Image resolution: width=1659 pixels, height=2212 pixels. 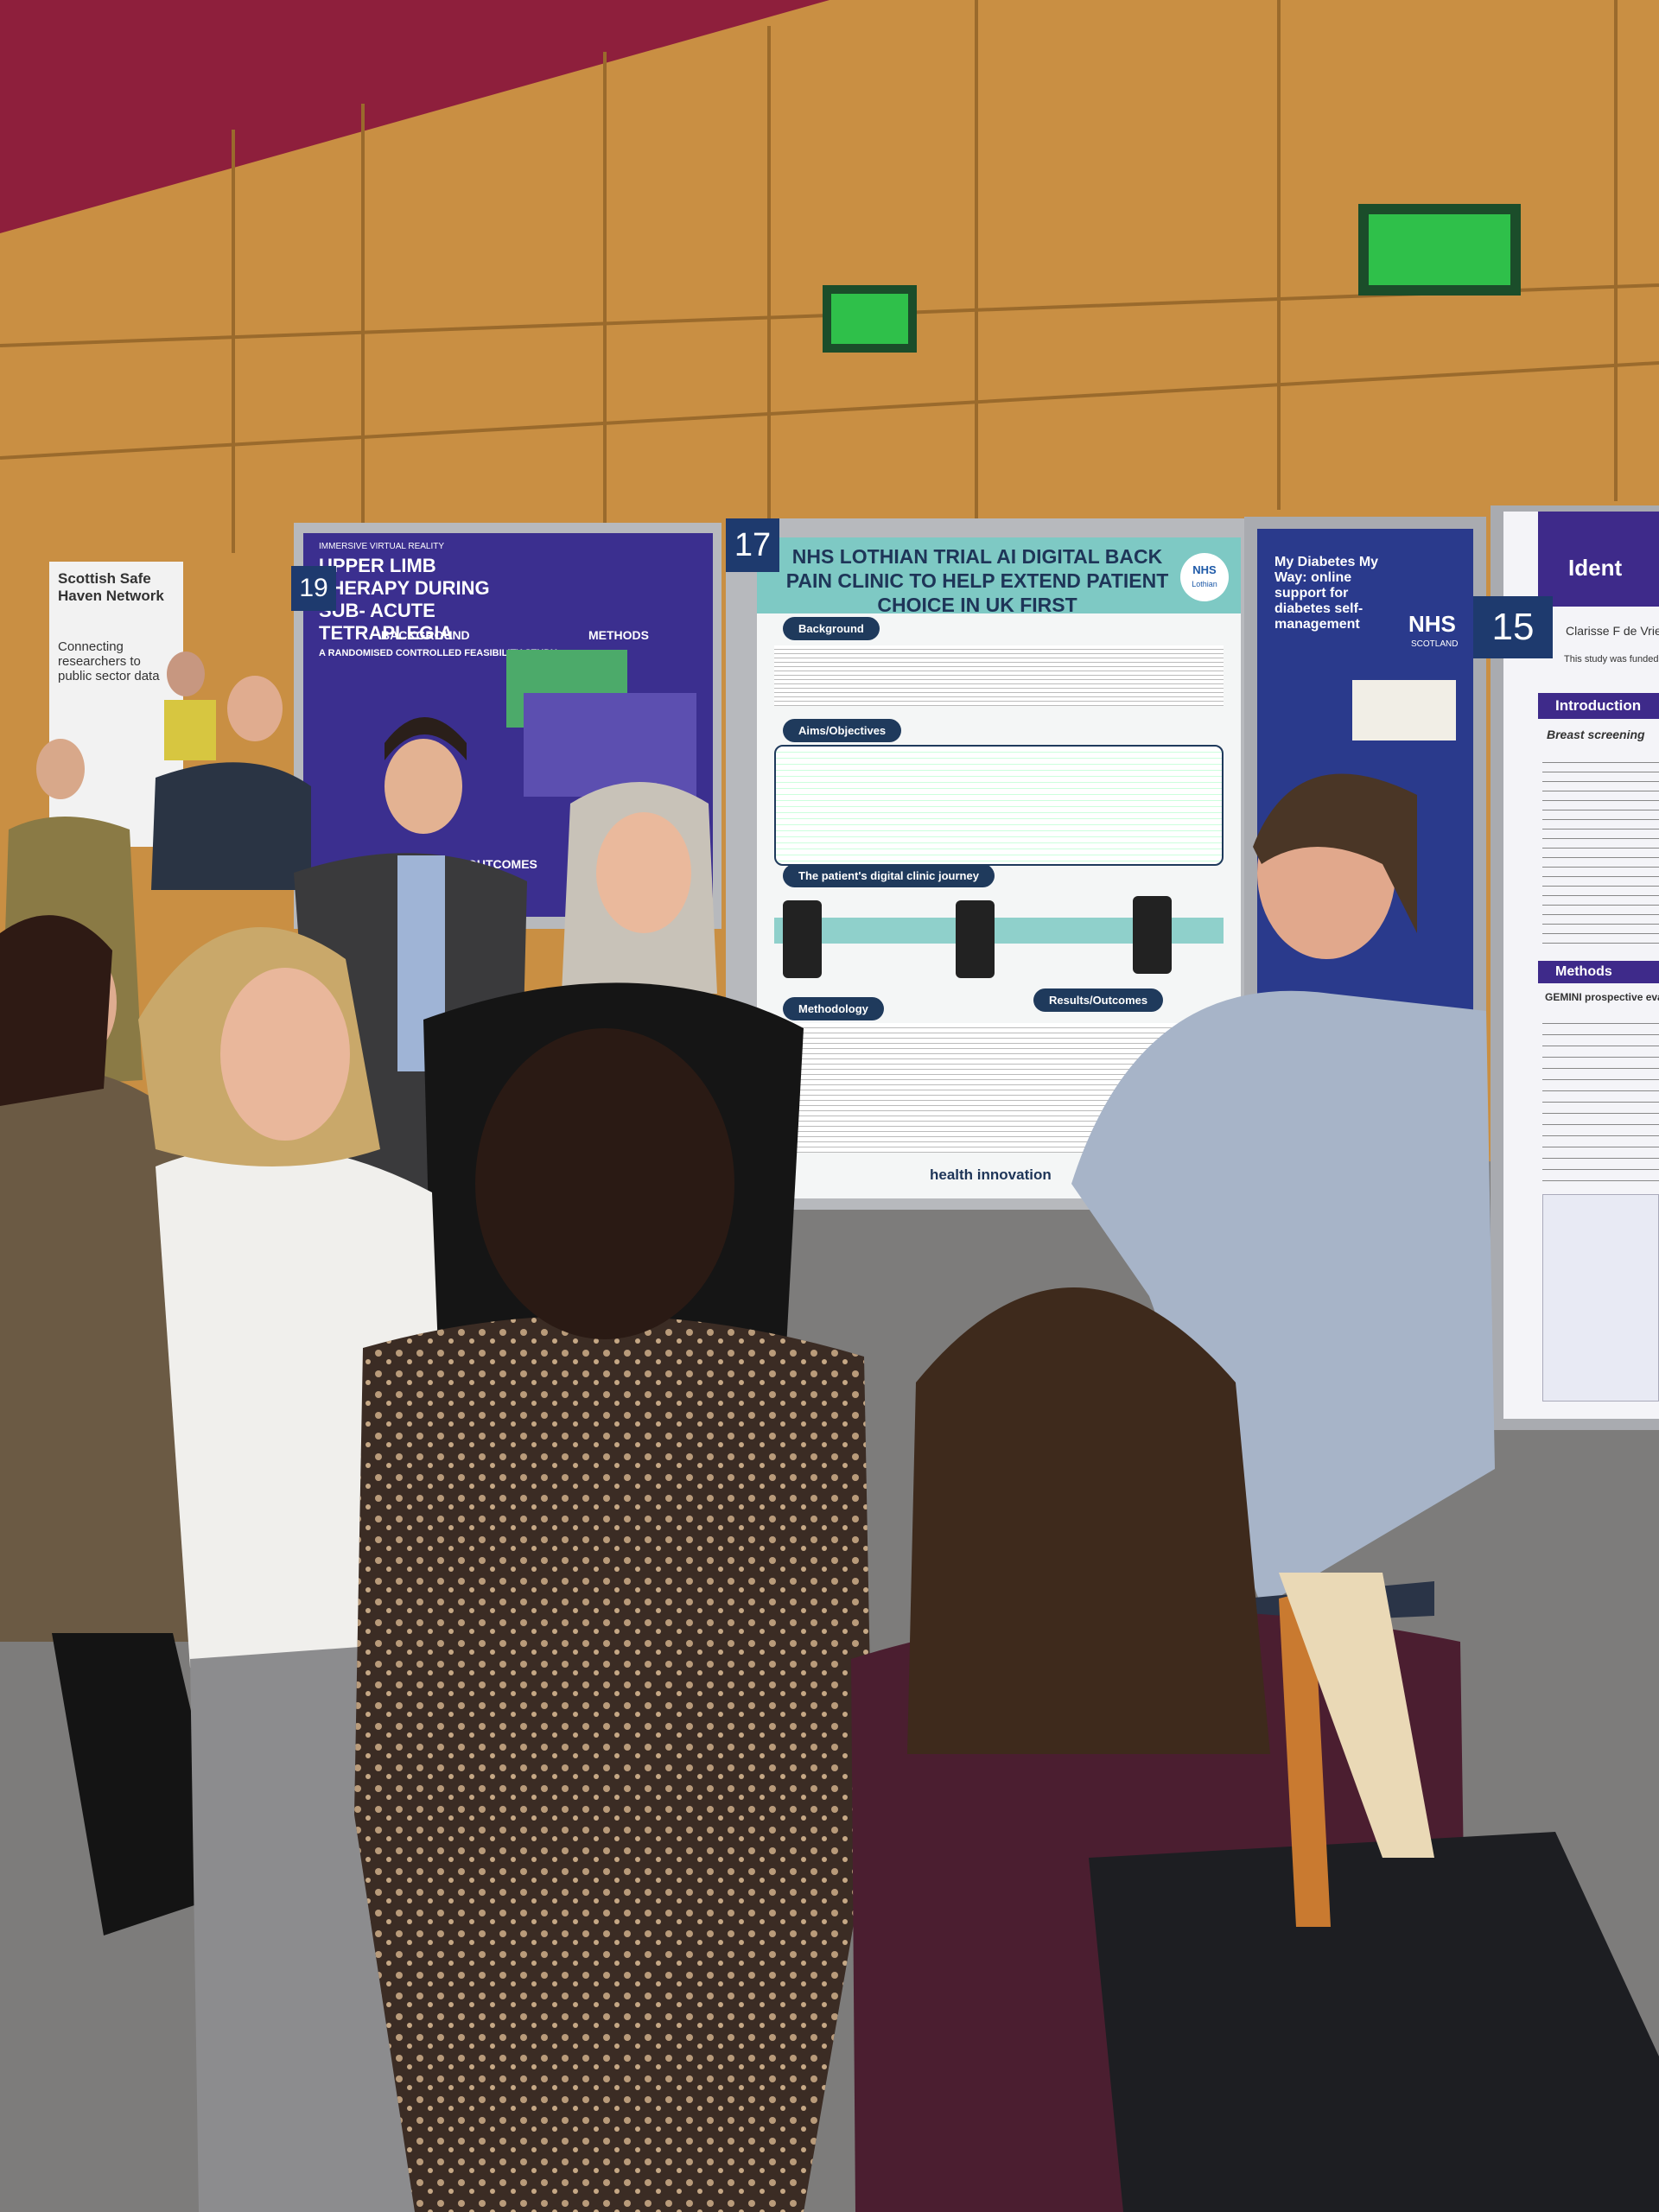 I want to click on poster-number: 17, so click(x=752, y=545).